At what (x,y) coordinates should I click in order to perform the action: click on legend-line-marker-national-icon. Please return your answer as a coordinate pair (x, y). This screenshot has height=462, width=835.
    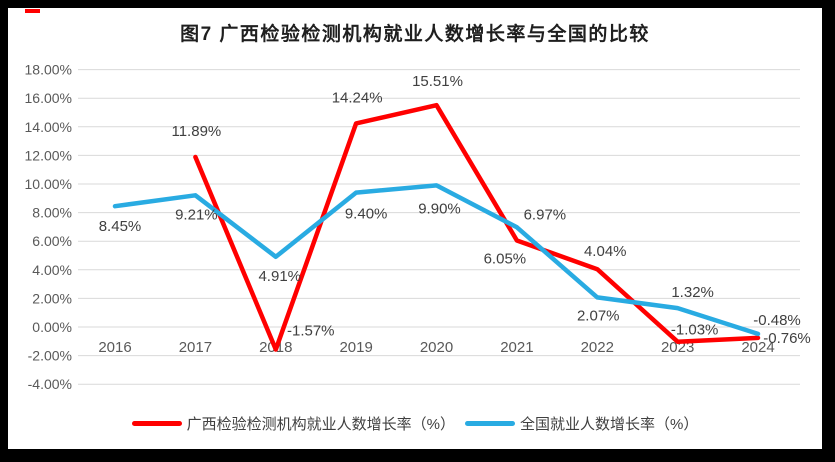
    Looking at the image, I should click on (490, 423).